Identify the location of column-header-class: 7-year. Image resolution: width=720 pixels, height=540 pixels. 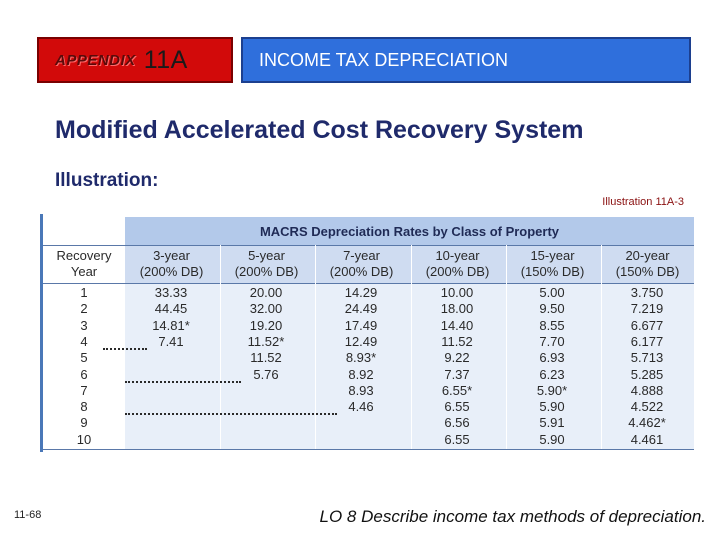
(361, 255).